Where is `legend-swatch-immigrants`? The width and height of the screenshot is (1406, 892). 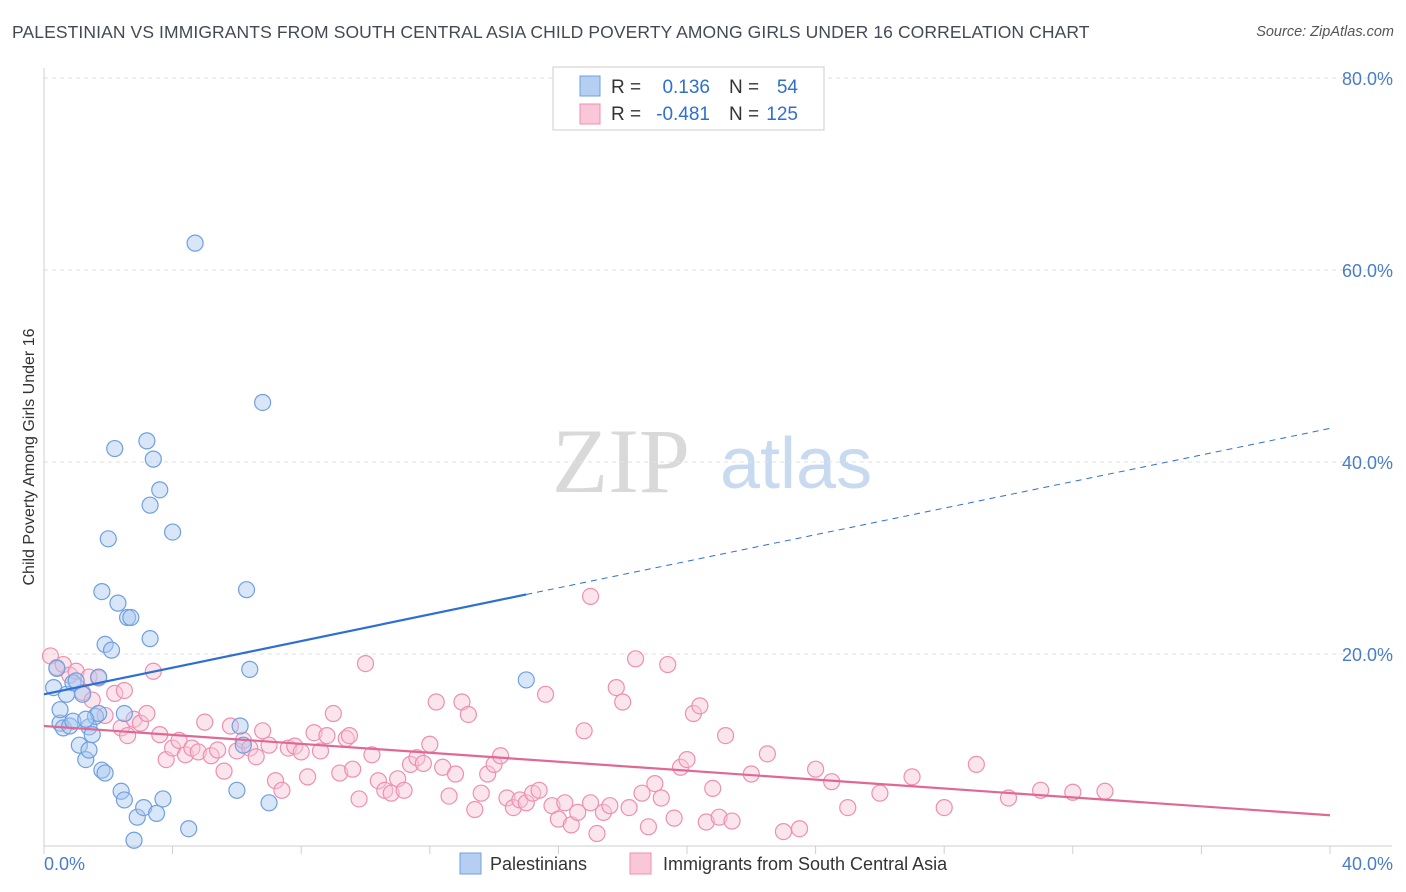
legend-swatch-immigrants is located at coordinates (590, 114).